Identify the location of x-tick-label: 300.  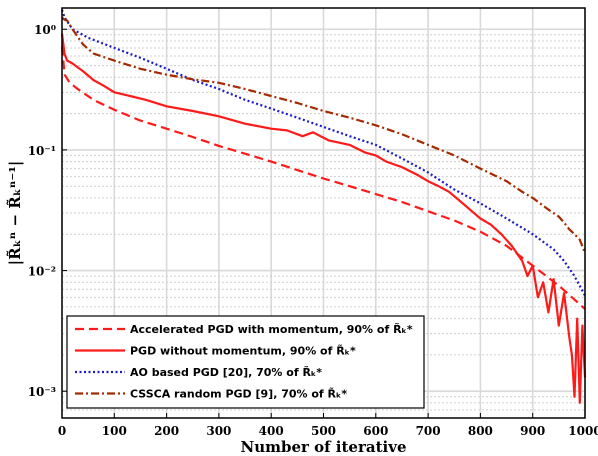
(218, 431).